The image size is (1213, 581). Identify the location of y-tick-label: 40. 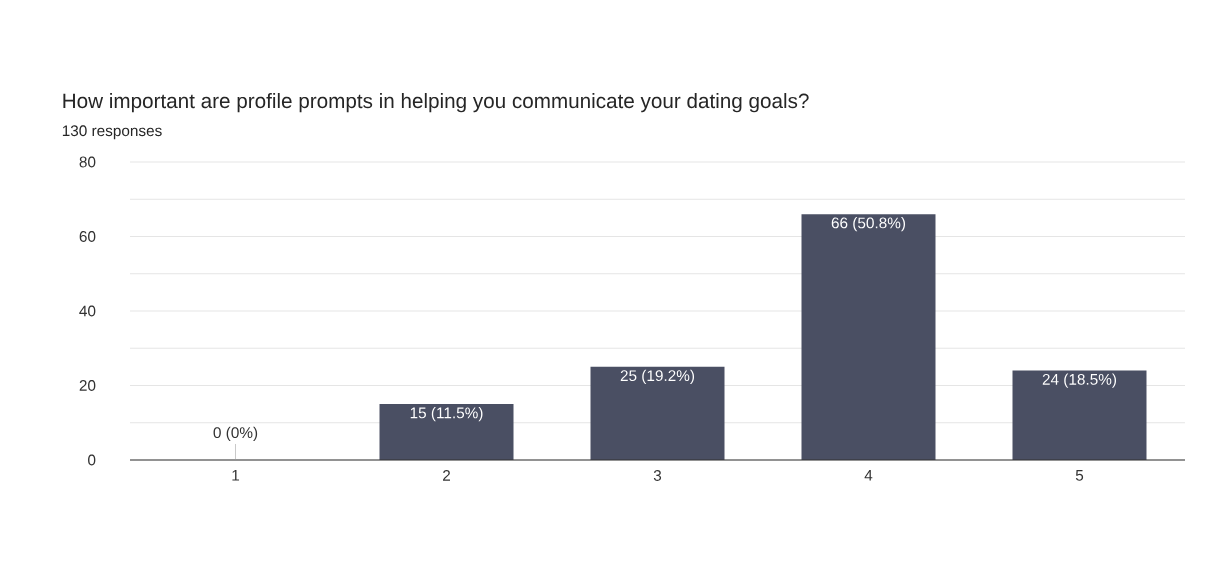
(87, 311).